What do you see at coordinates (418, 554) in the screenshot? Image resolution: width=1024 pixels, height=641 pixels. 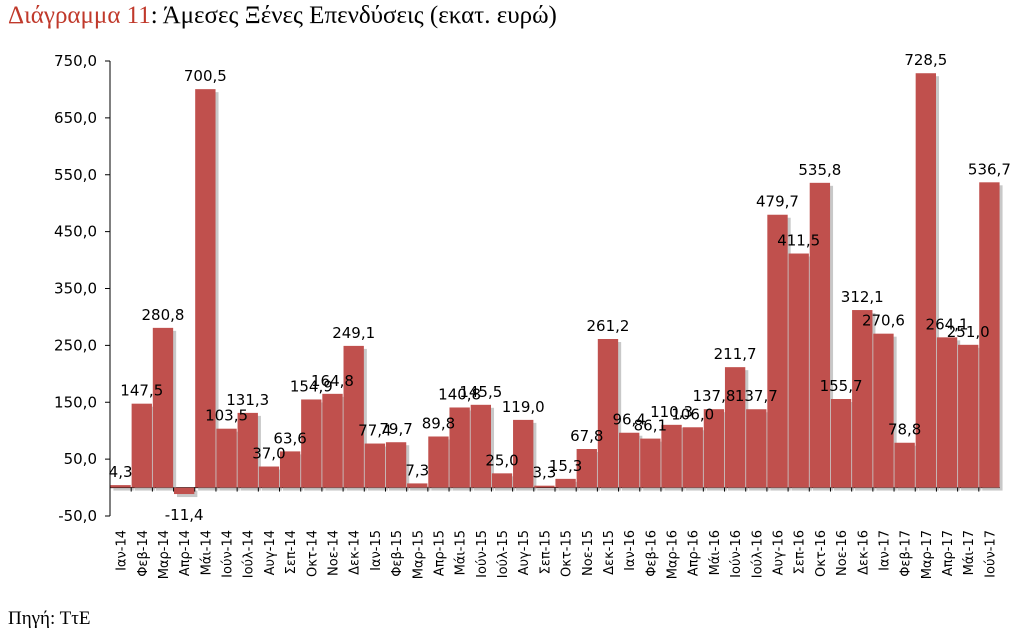 I see `x-tick-label: Μαρ-15` at bounding box center [418, 554].